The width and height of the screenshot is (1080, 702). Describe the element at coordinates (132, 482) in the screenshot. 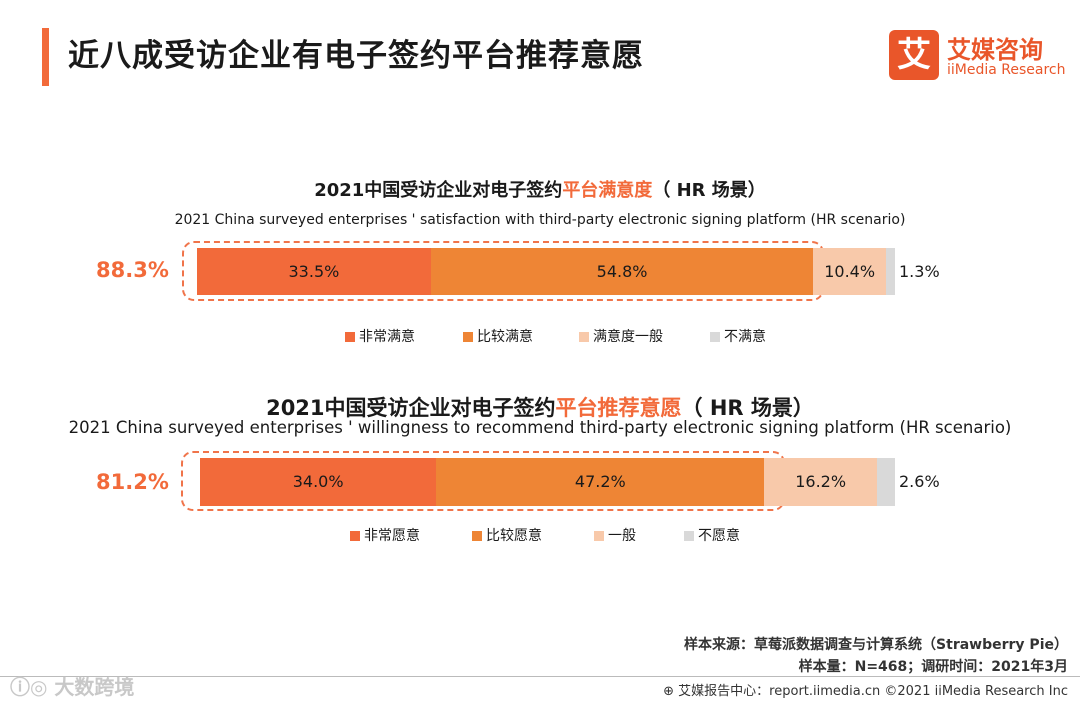

I see `chart2-headline: 81.2%` at that location.